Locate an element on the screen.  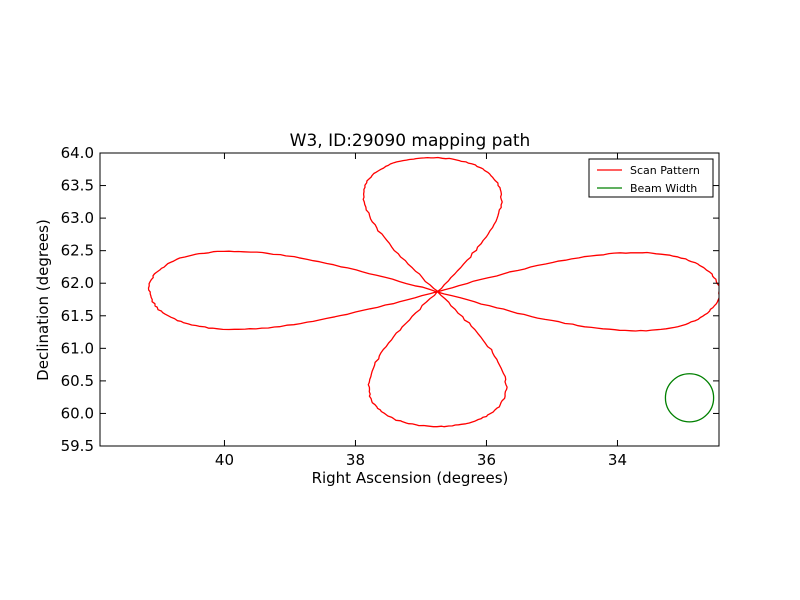
y-tick-label: 62.0 is located at coordinates (77, 283).